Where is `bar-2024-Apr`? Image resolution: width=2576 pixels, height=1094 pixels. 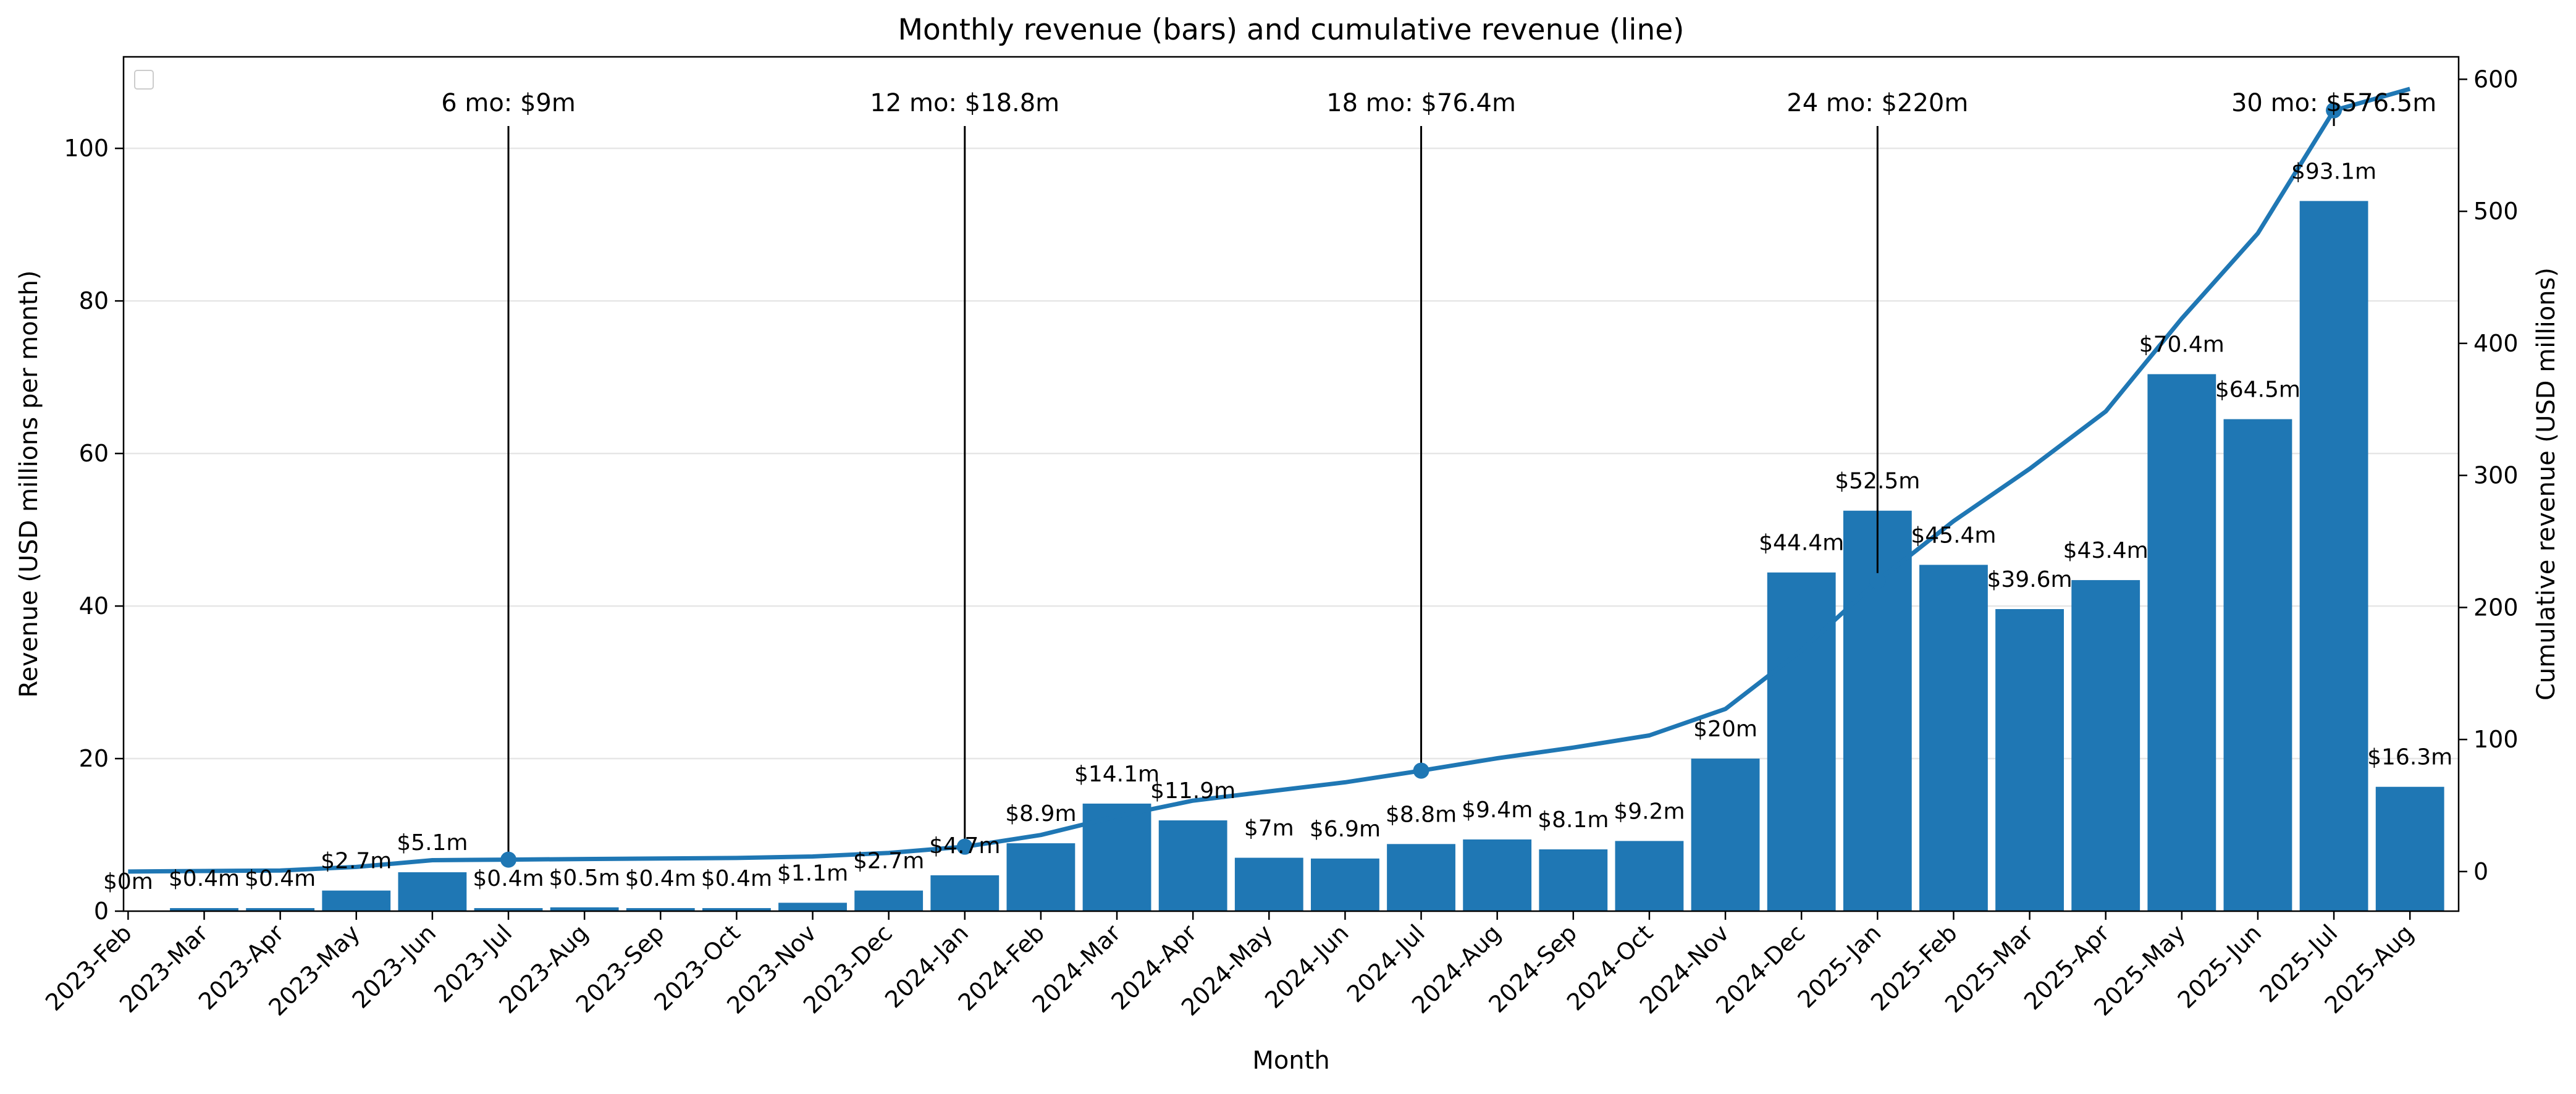 bar-2024-Apr is located at coordinates (1192, 865).